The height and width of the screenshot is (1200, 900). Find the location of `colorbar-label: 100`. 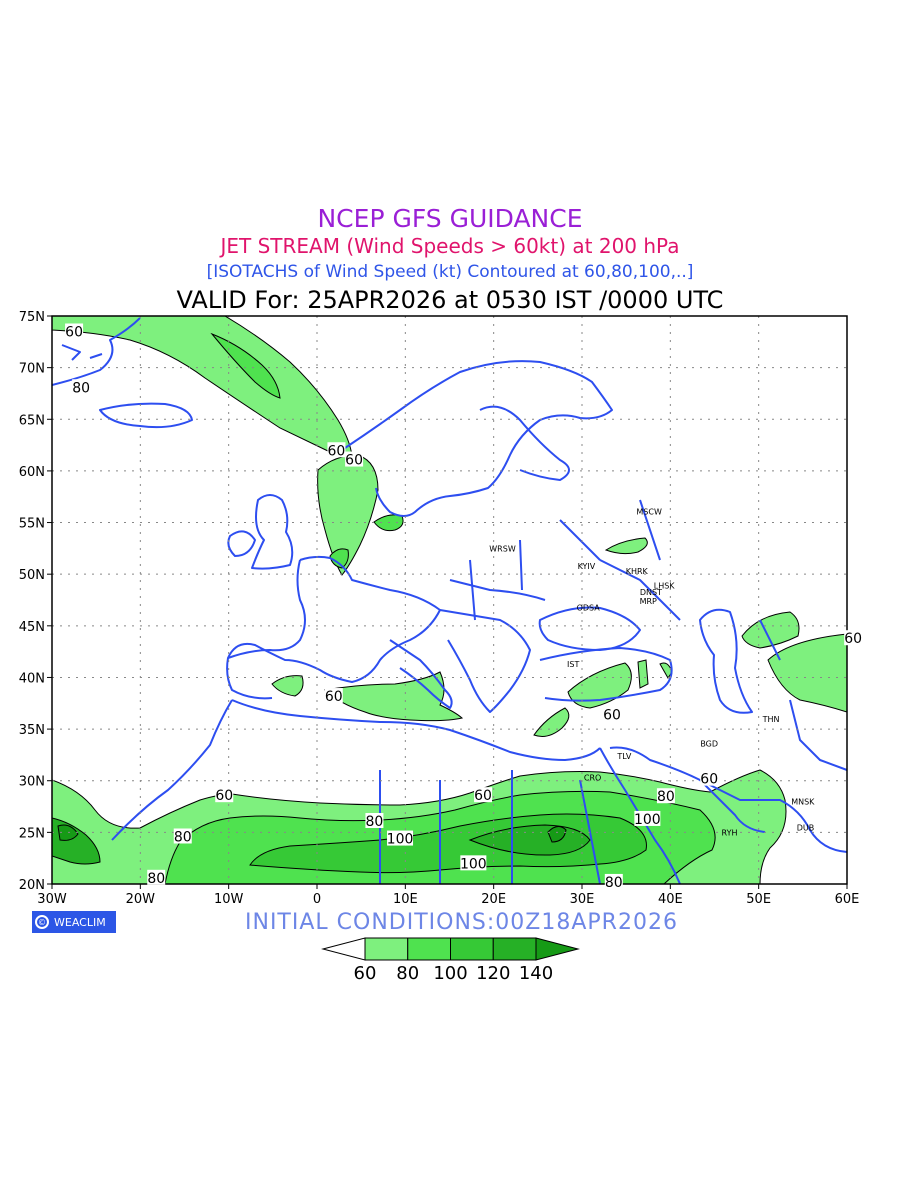

colorbar-label: 100 is located at coordinates (450, 973).